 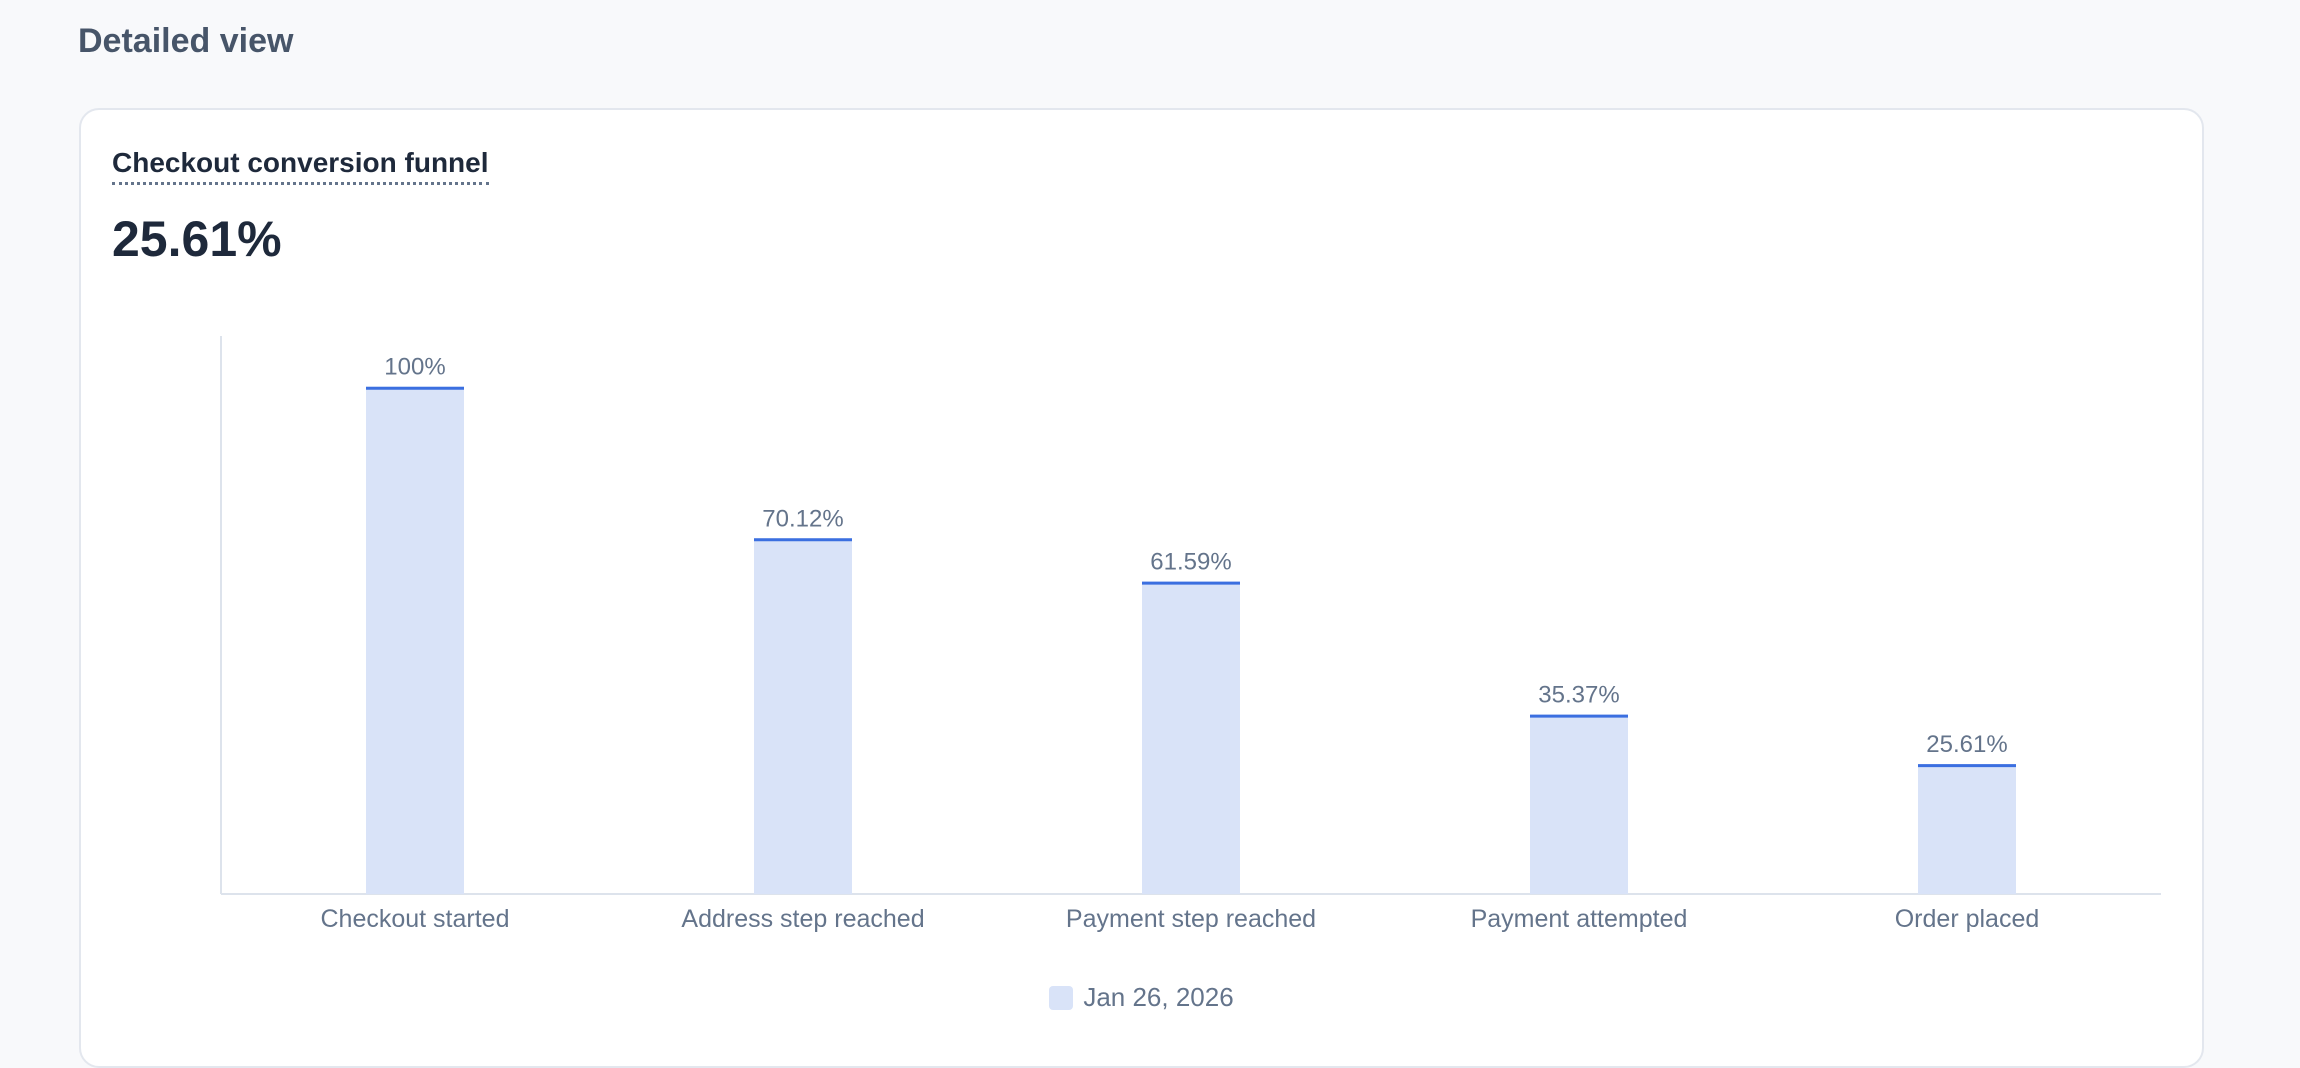 What do you see at coordinates (802, 919) in the screenshot?
I see `x-tick-label: Address step reached` at bounding box center [802, 919].